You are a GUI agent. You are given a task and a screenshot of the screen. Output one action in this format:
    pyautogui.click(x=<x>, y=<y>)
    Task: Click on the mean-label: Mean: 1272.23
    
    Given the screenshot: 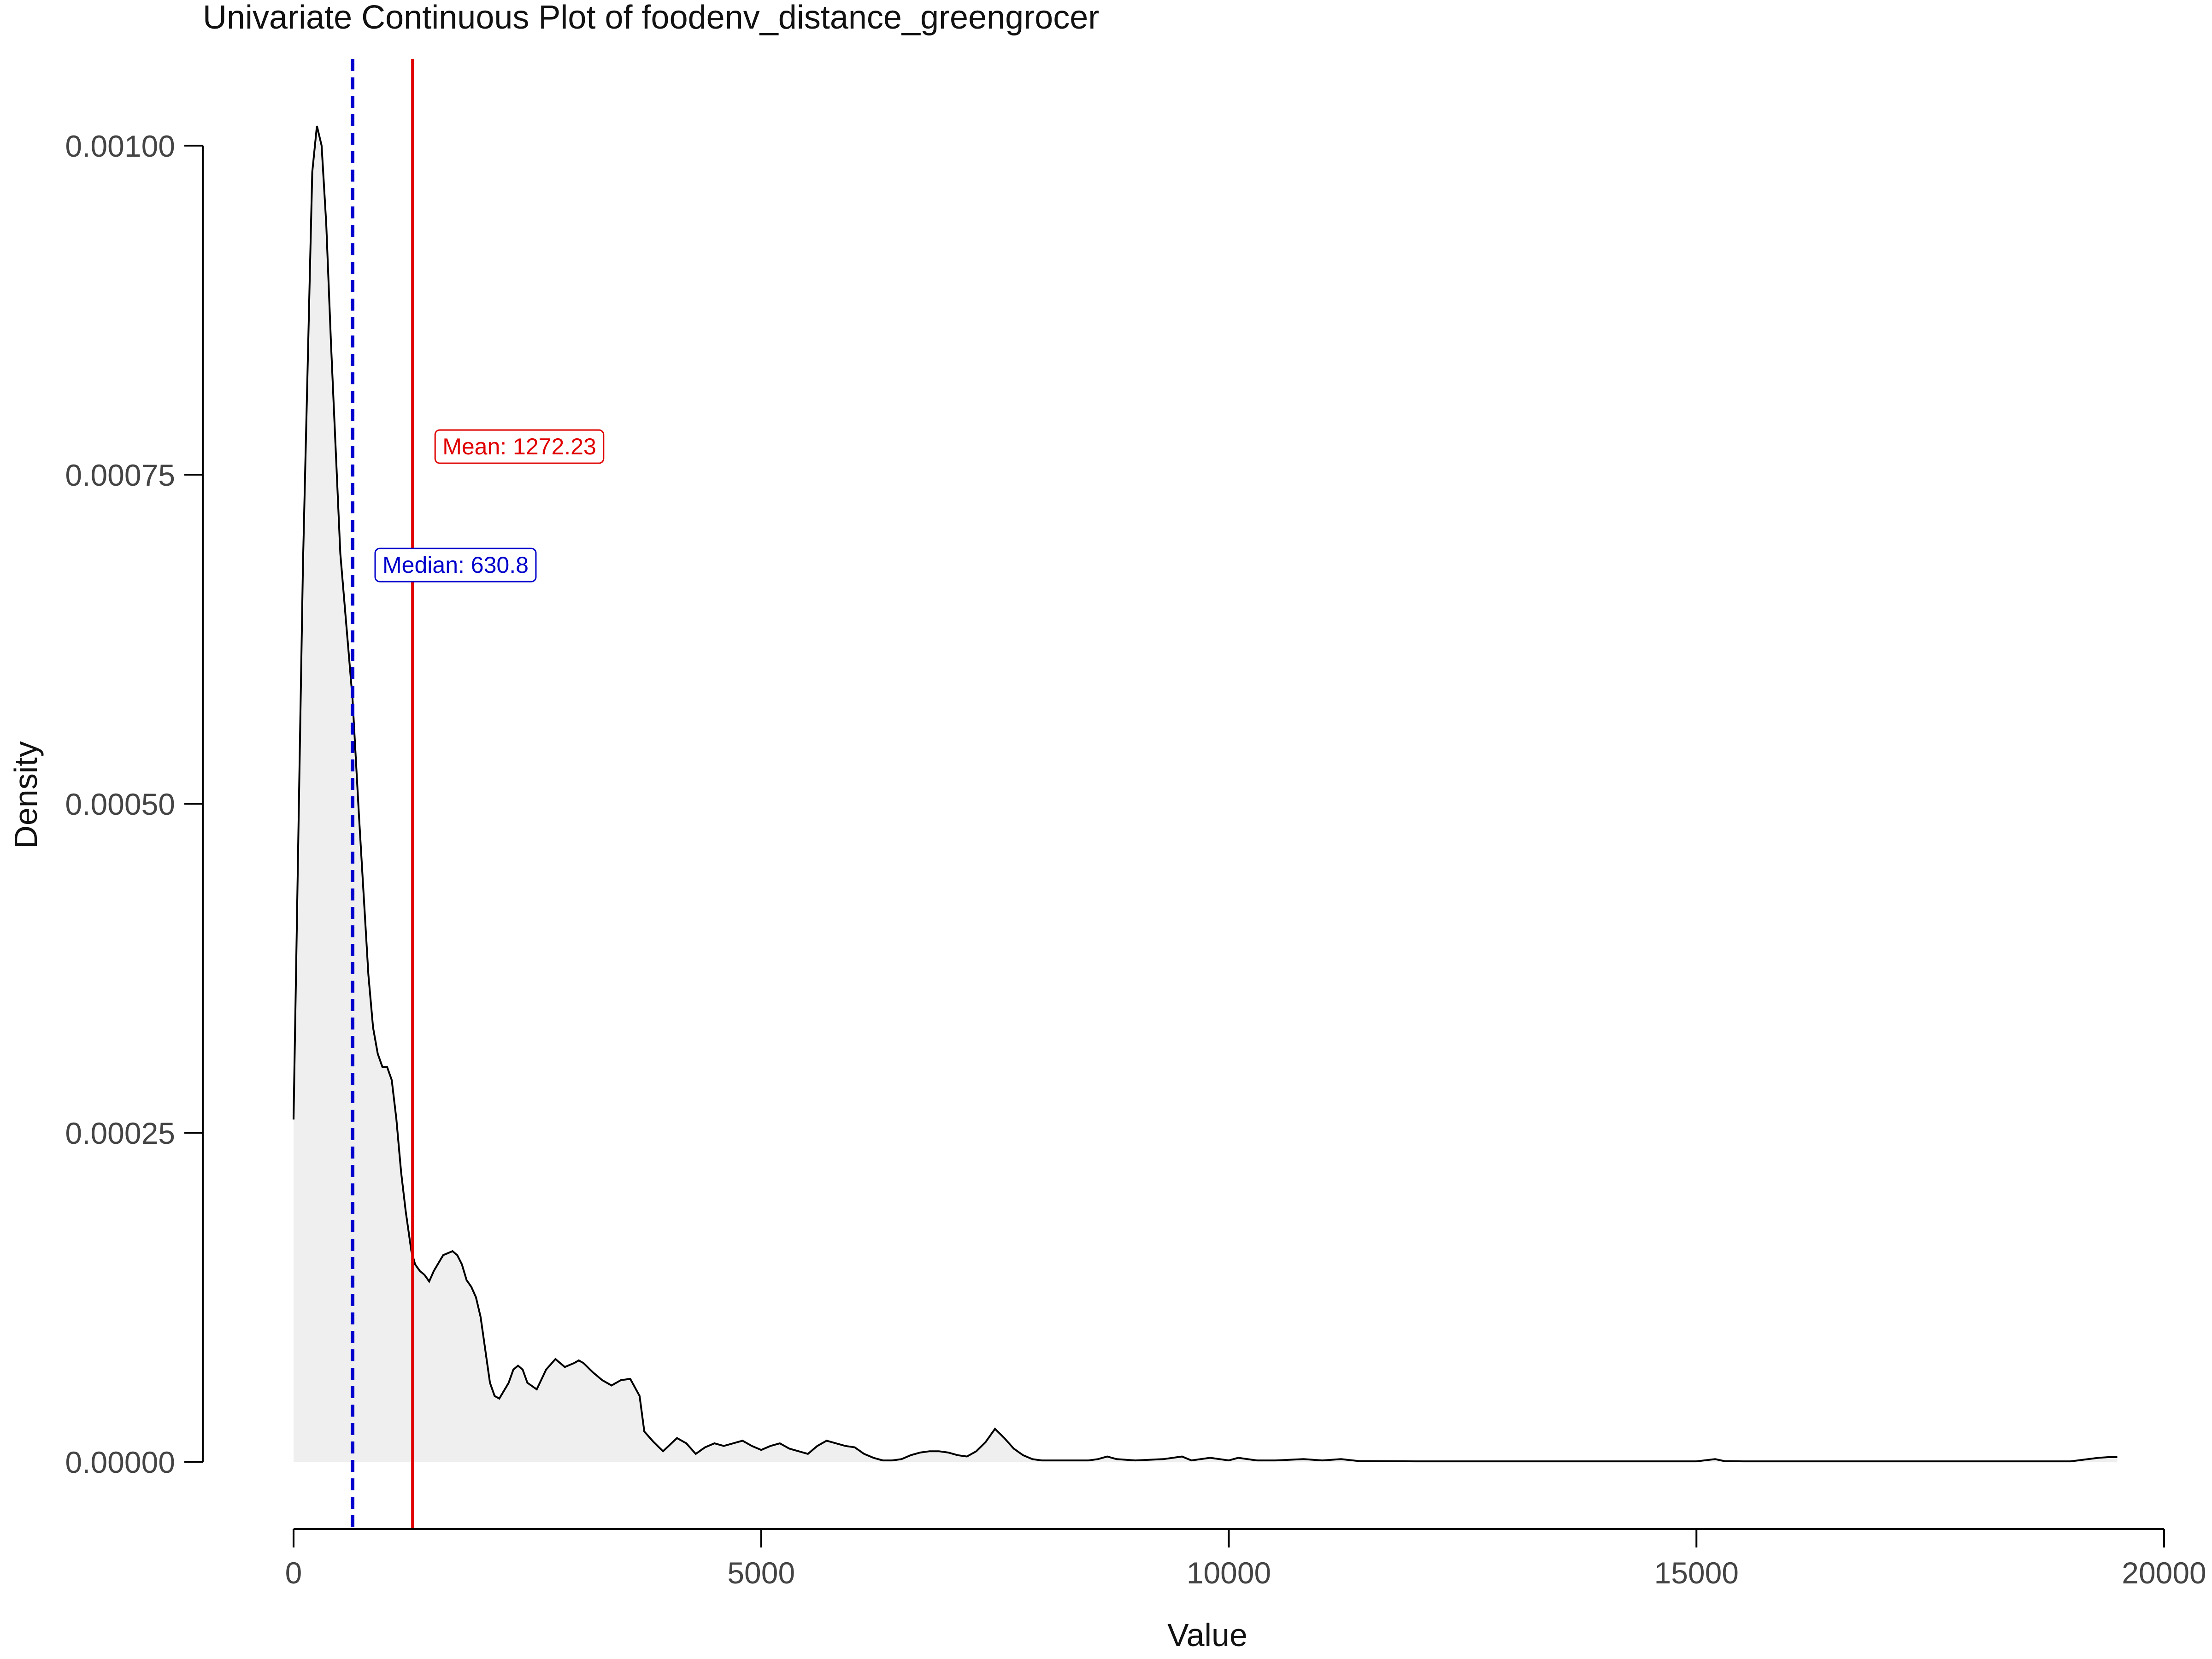 What is the action you would take?
    pyautogui.click(x=519, y=446)
    